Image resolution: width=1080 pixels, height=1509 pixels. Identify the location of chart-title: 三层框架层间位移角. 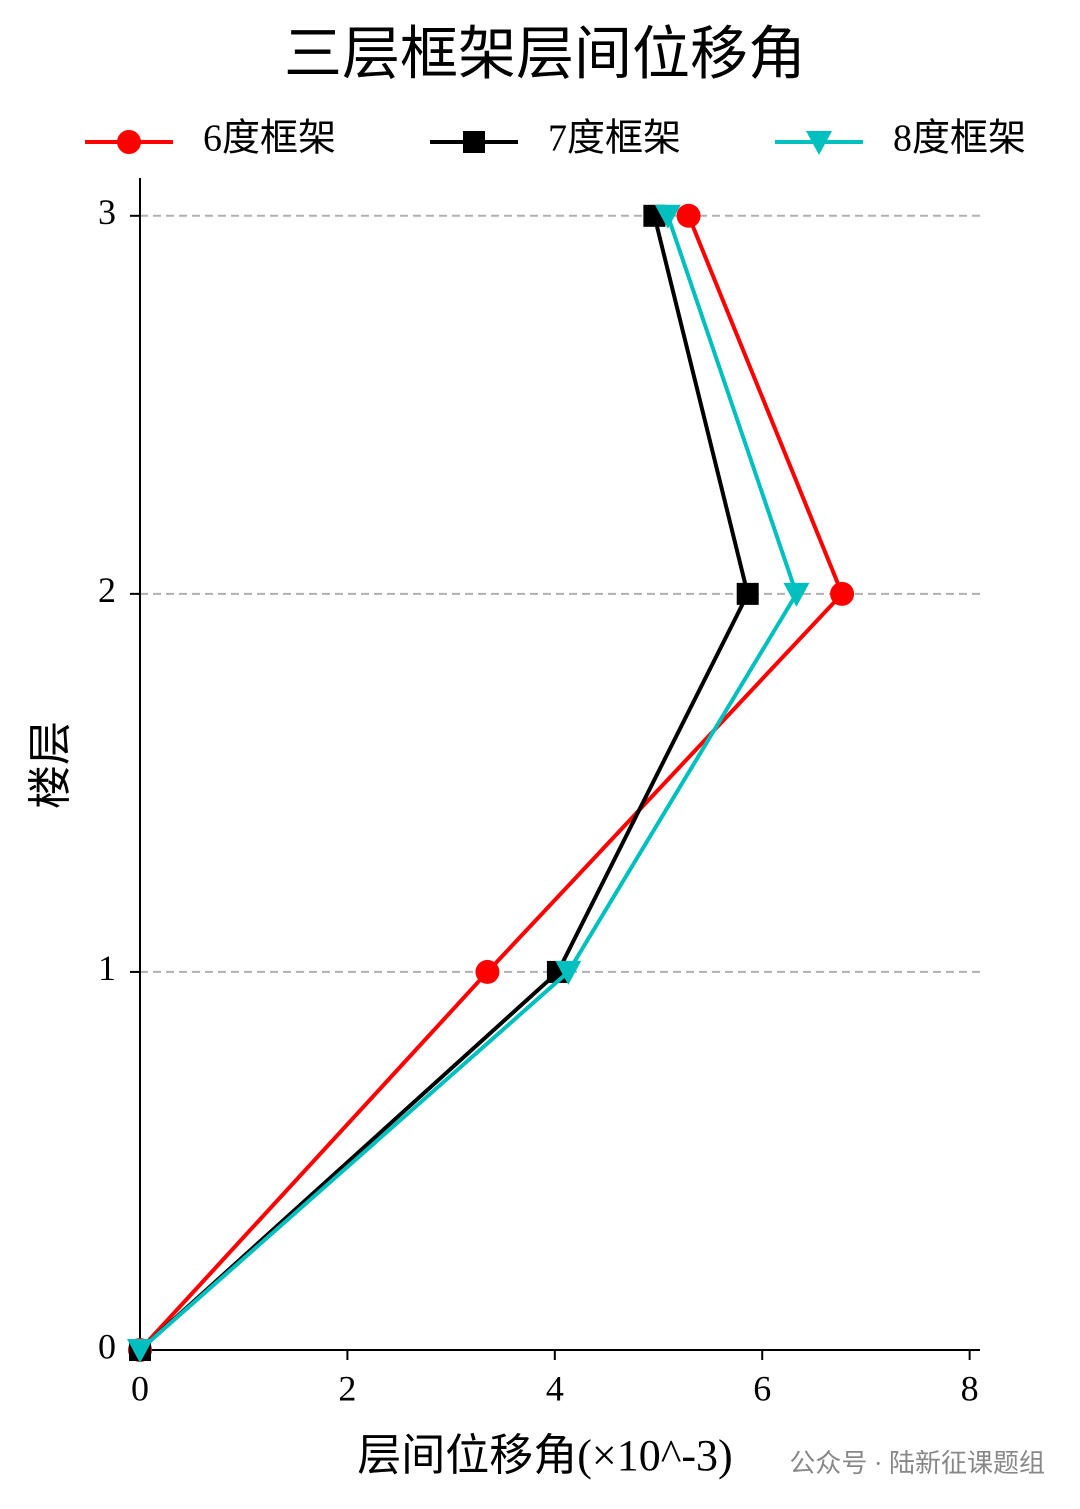
(545, 53).